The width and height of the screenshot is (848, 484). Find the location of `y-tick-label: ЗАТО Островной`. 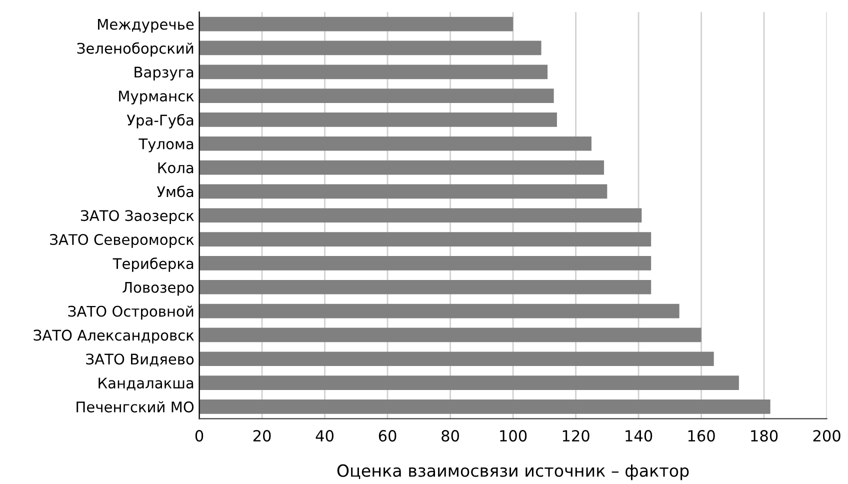

y-tick-label: ЗАТО Островной is located at coordinates (131, 313).